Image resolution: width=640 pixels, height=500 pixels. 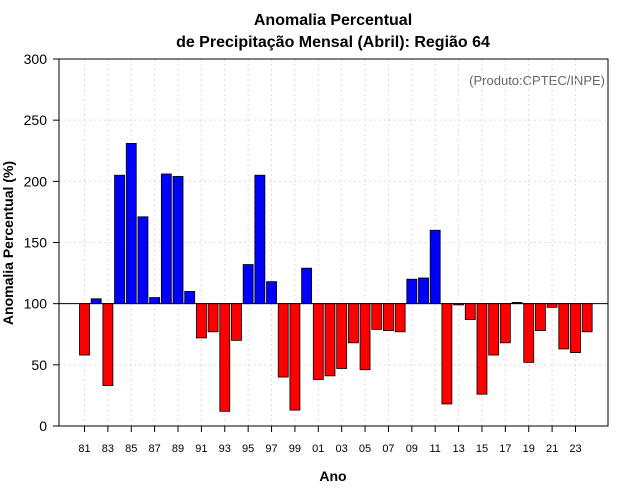 What do you see at coordinates (39, 365) in the screenshot?
I see `y-tick-label-1: 50` at bounding box center [39, 365].